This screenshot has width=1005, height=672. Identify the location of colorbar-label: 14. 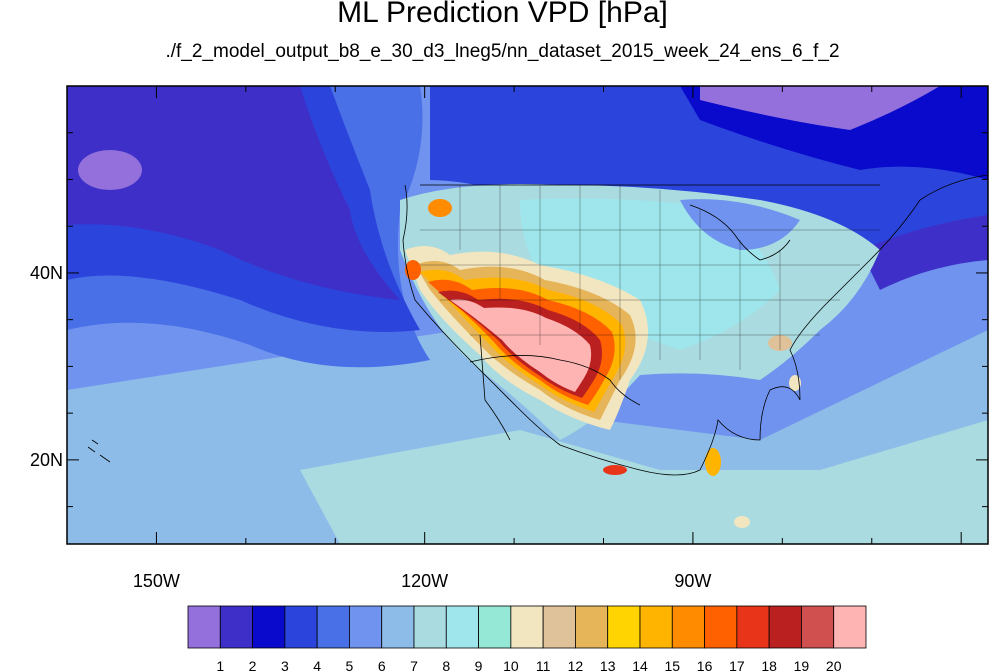
(640, 665).